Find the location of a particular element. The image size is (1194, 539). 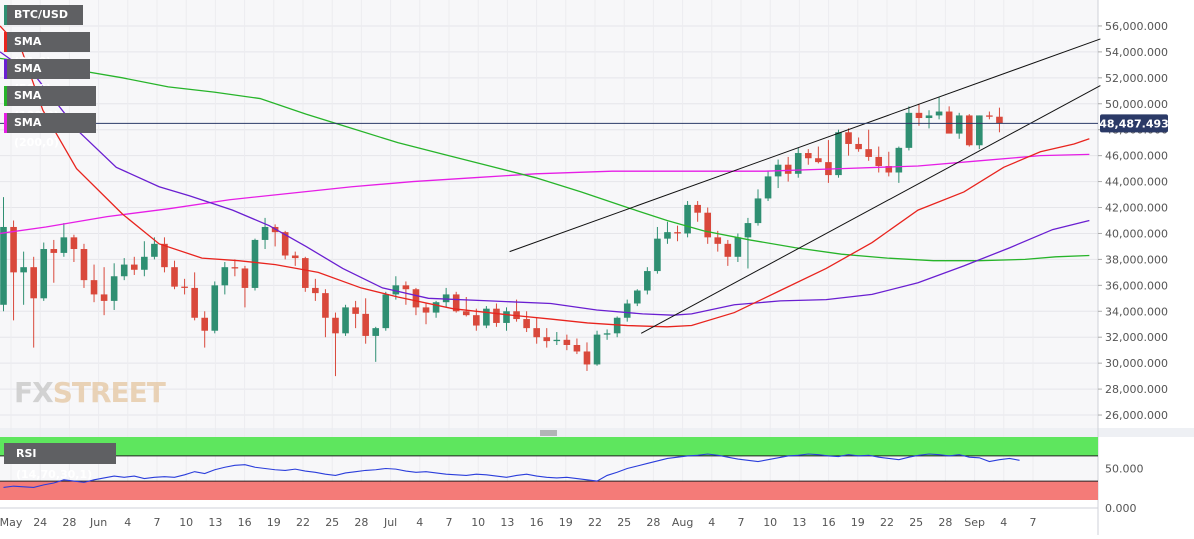

legend-sma200: SMA (200,0) is located at coordinates (50, 131).